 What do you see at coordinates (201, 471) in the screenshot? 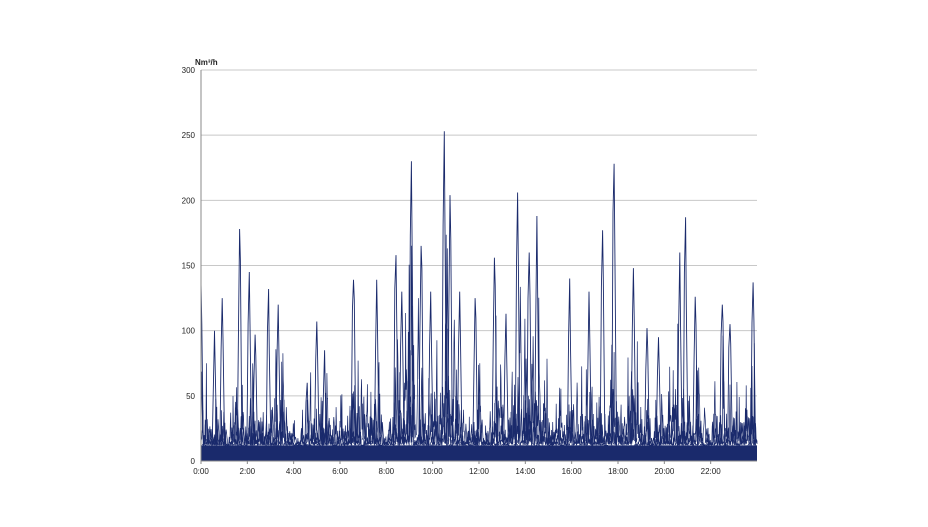
I see `x-tick-label: 0:00` at bounding box center [201, 471].